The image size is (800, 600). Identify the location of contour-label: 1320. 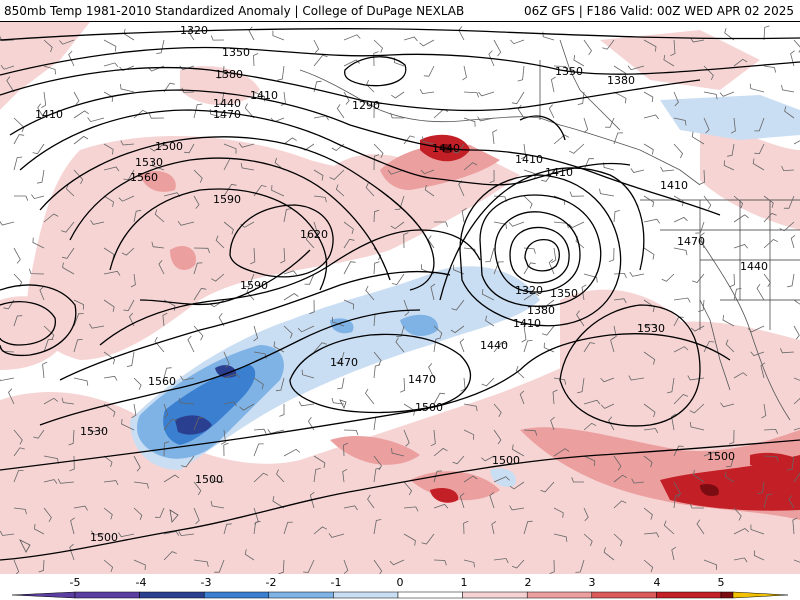
(194, 30).